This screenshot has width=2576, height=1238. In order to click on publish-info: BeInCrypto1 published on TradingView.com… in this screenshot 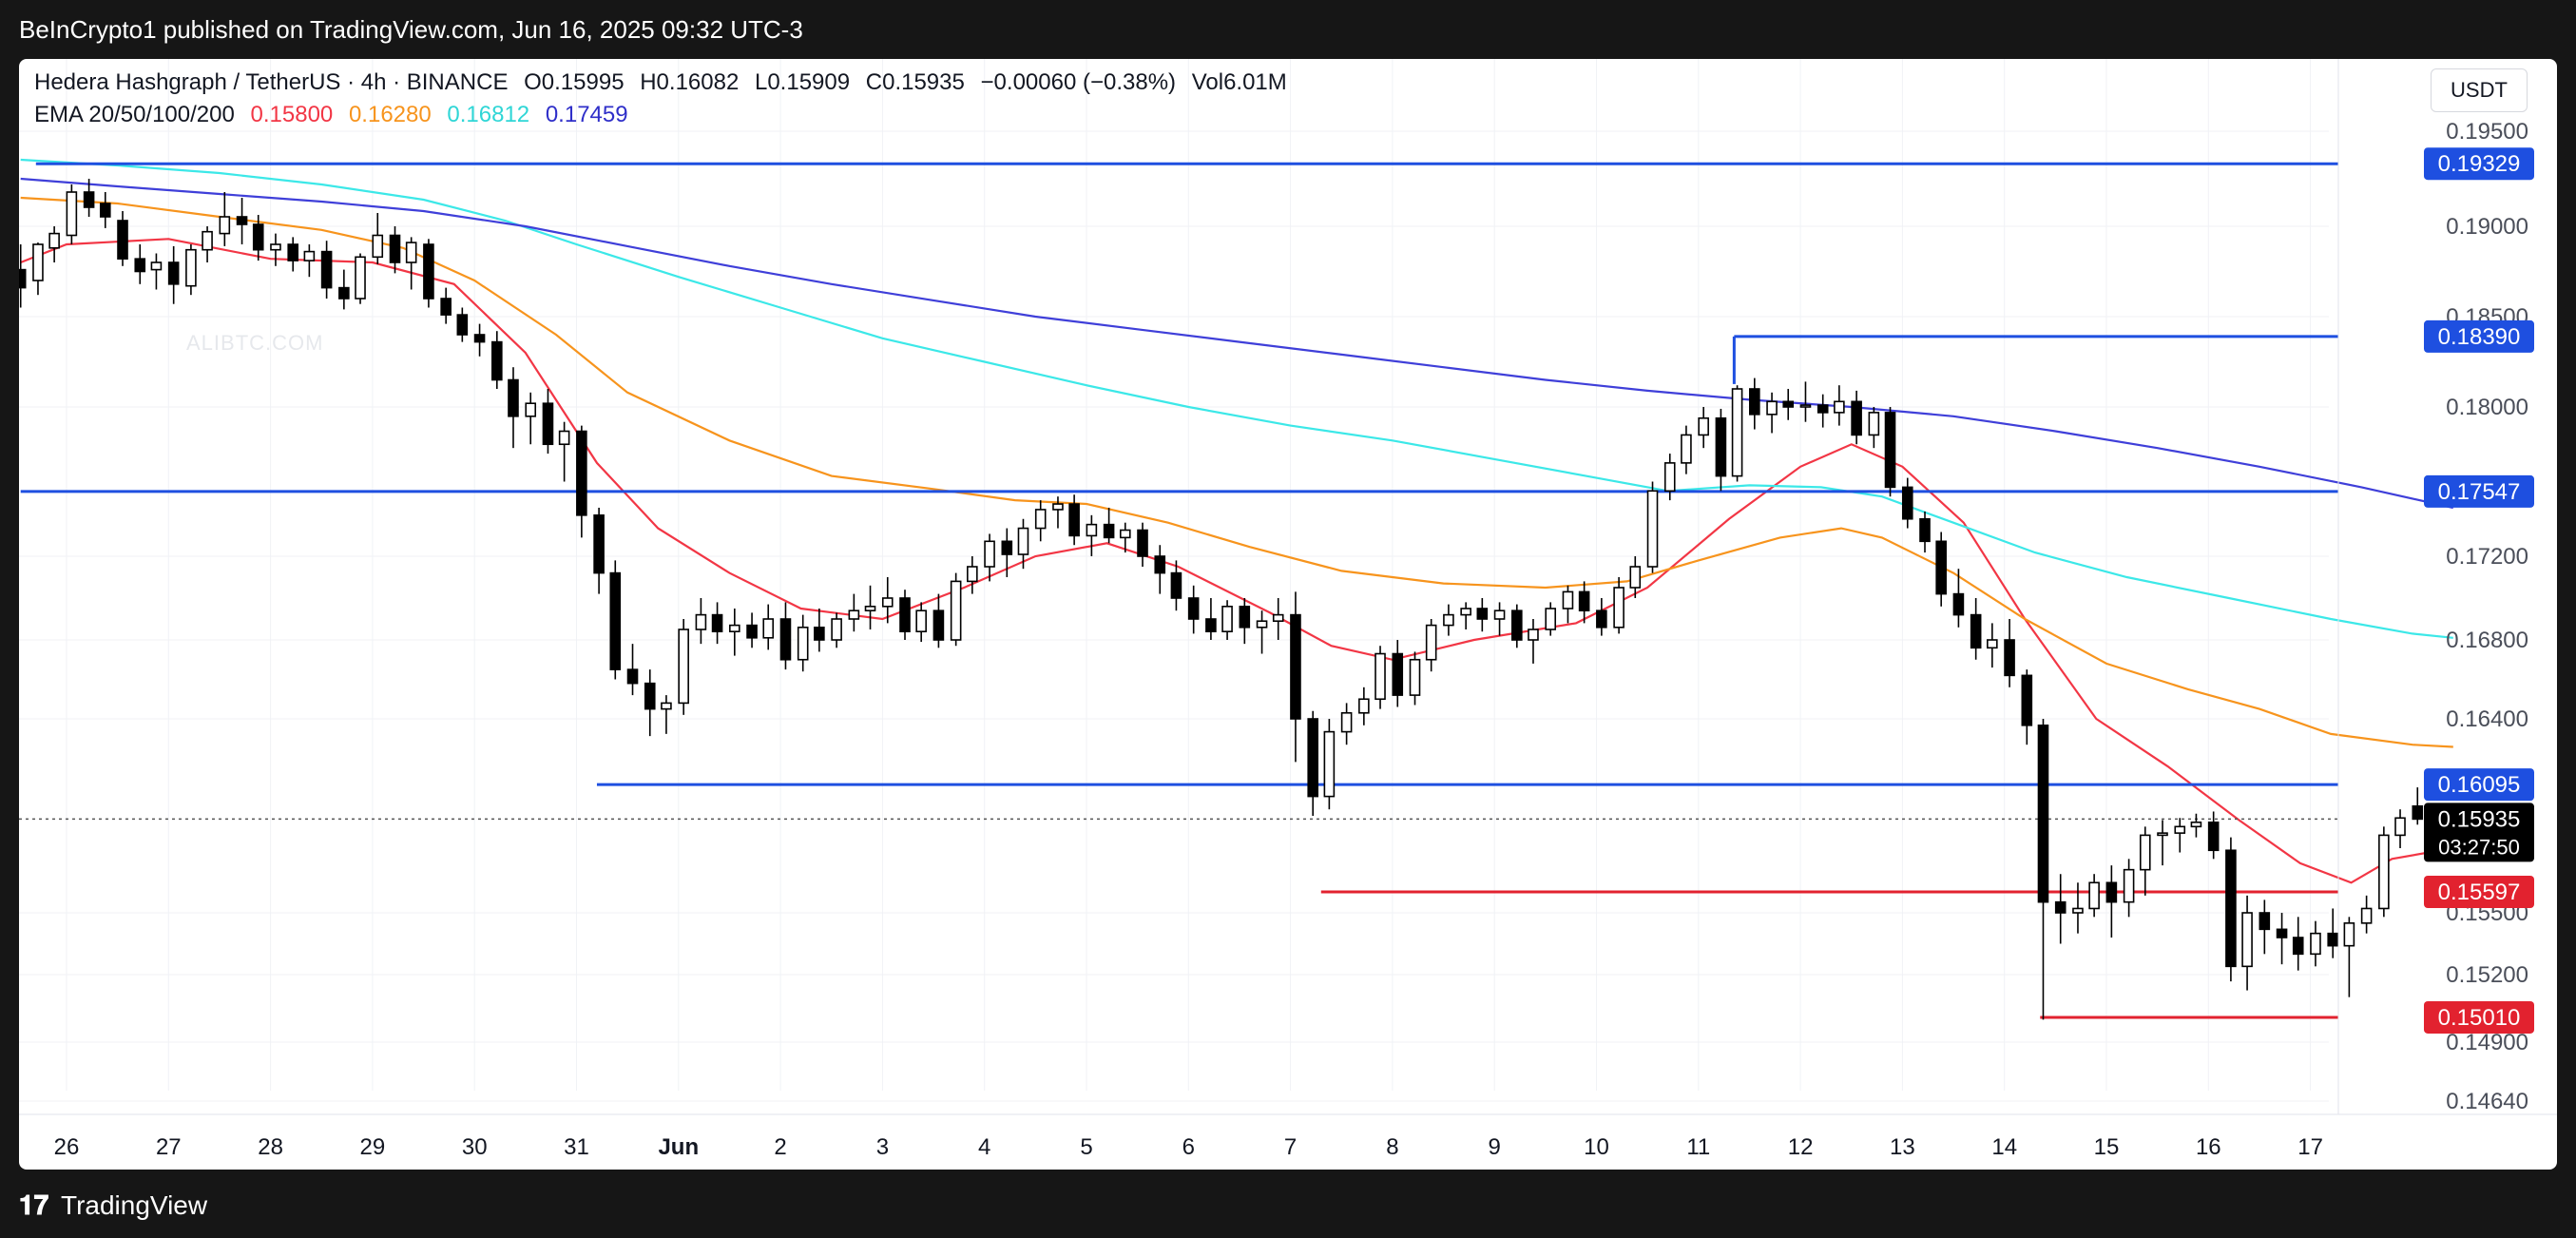, I will do `click(411, 29)`.